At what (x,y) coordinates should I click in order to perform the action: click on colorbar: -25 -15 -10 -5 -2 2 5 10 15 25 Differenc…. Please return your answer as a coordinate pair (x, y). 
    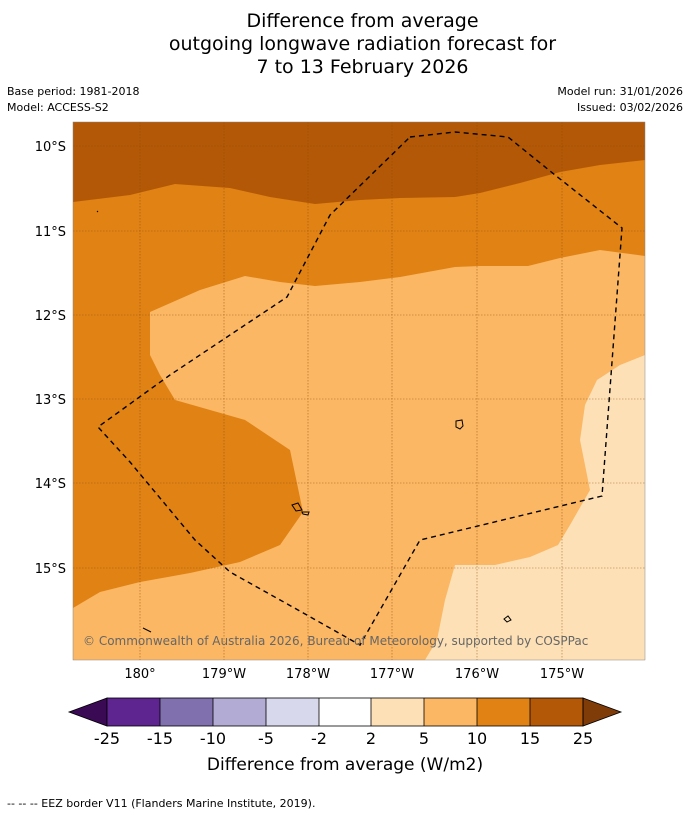
    Looking at the image, I should click on (345, 736).